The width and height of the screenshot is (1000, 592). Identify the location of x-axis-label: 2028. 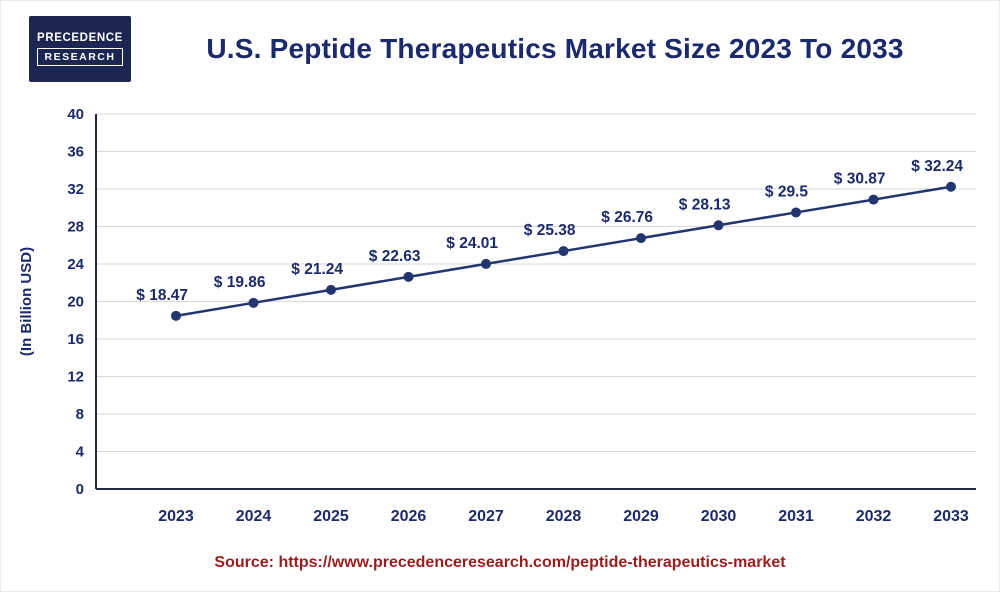
(564, 516).